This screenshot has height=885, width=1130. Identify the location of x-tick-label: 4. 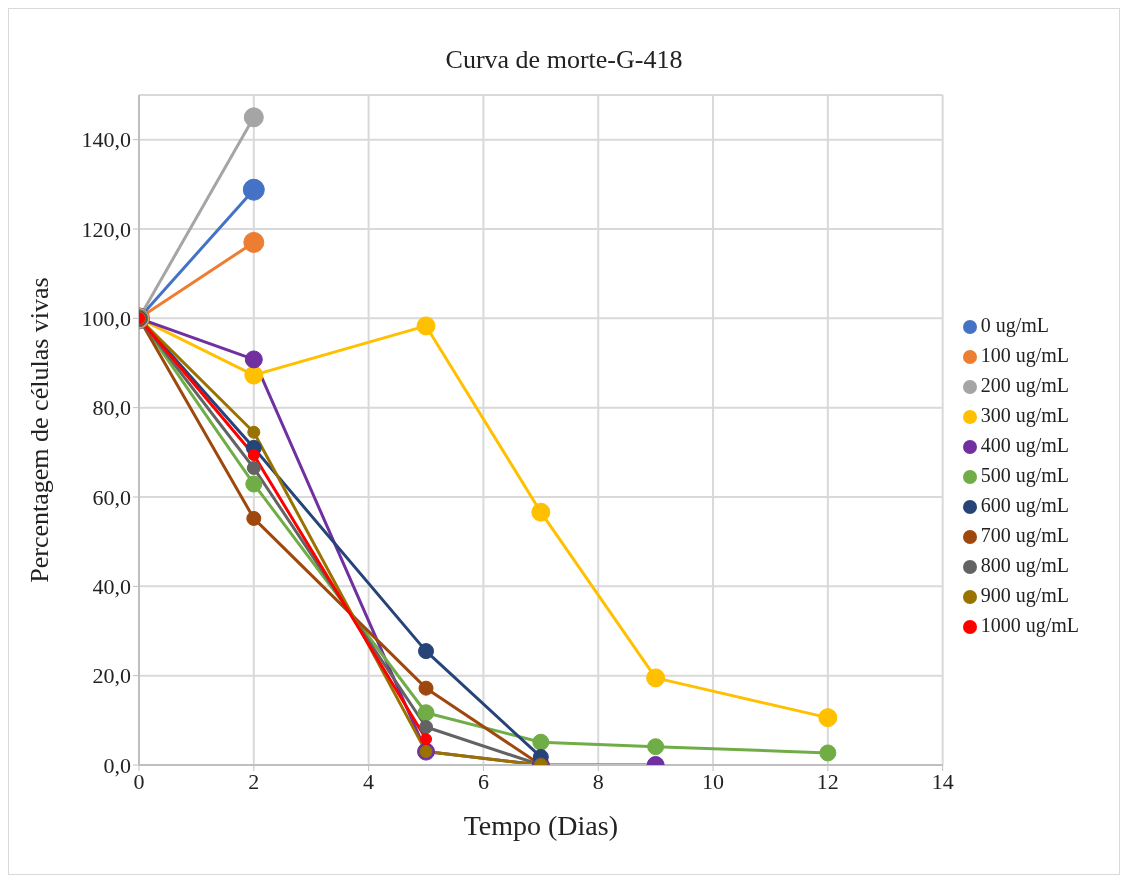
(369, 781).